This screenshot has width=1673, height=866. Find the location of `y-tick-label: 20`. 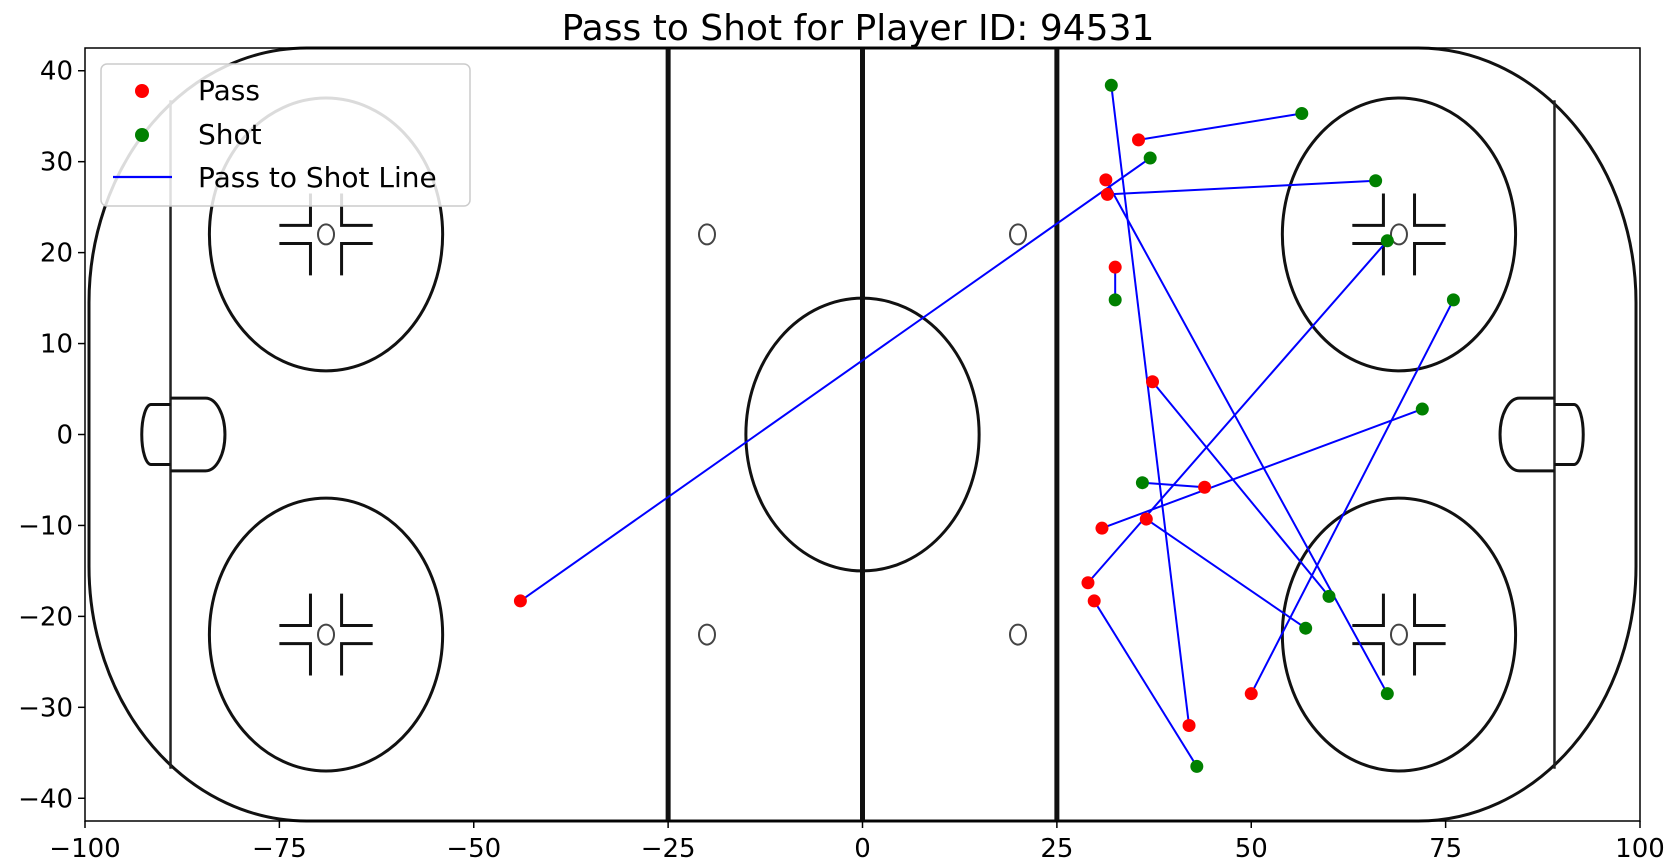

y-tick-label: 20 is located at coordinates (56, 254).